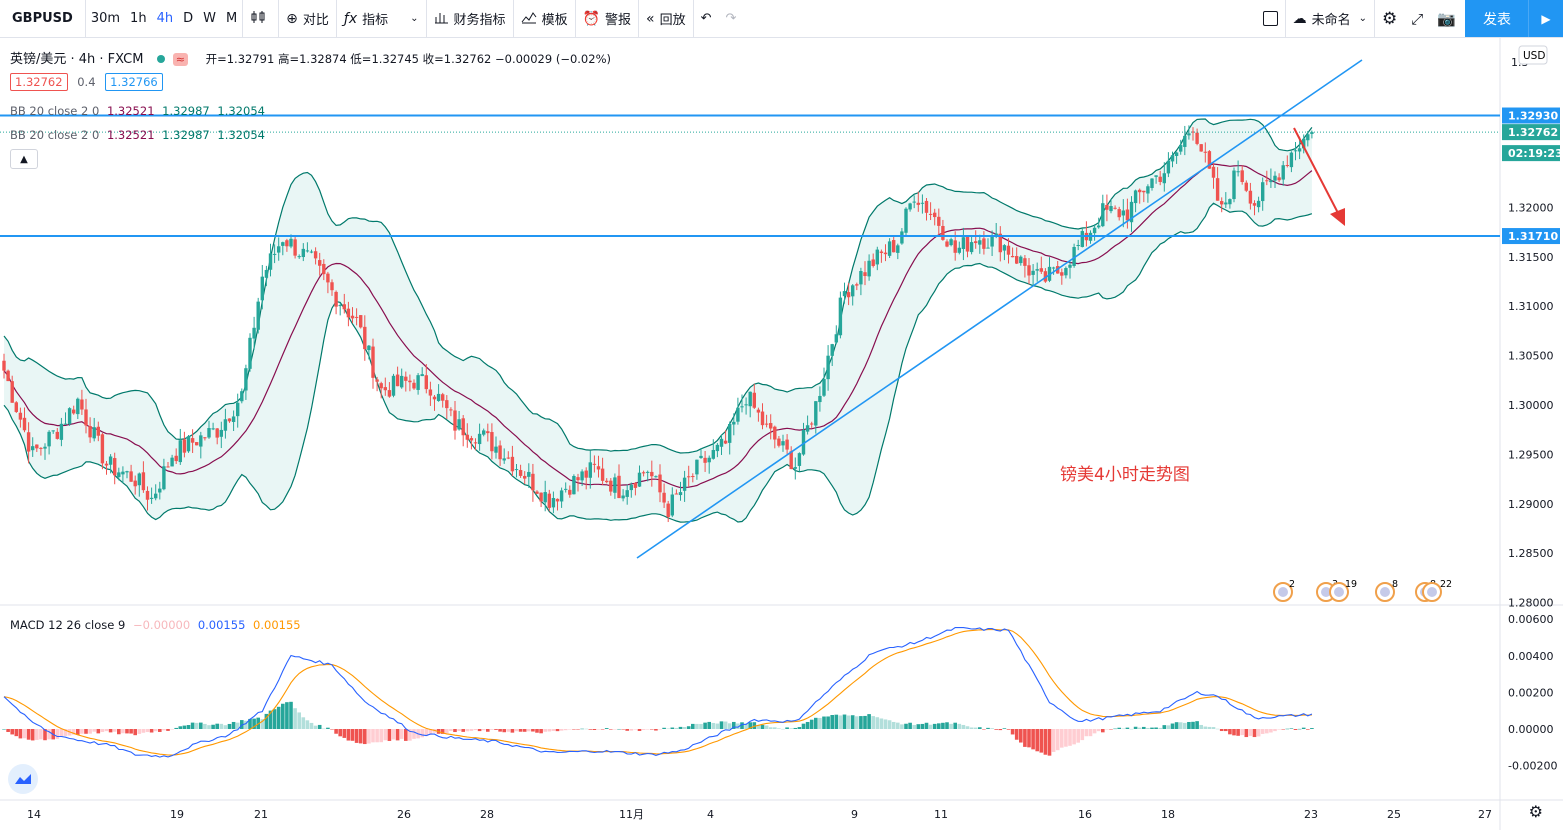 The height and width of the screenshot is (830, 1563). What do you see at coordinates (39, 82) in the screenshot?
I see `bid-price: 1.32762` at bounding box center [39, 82].